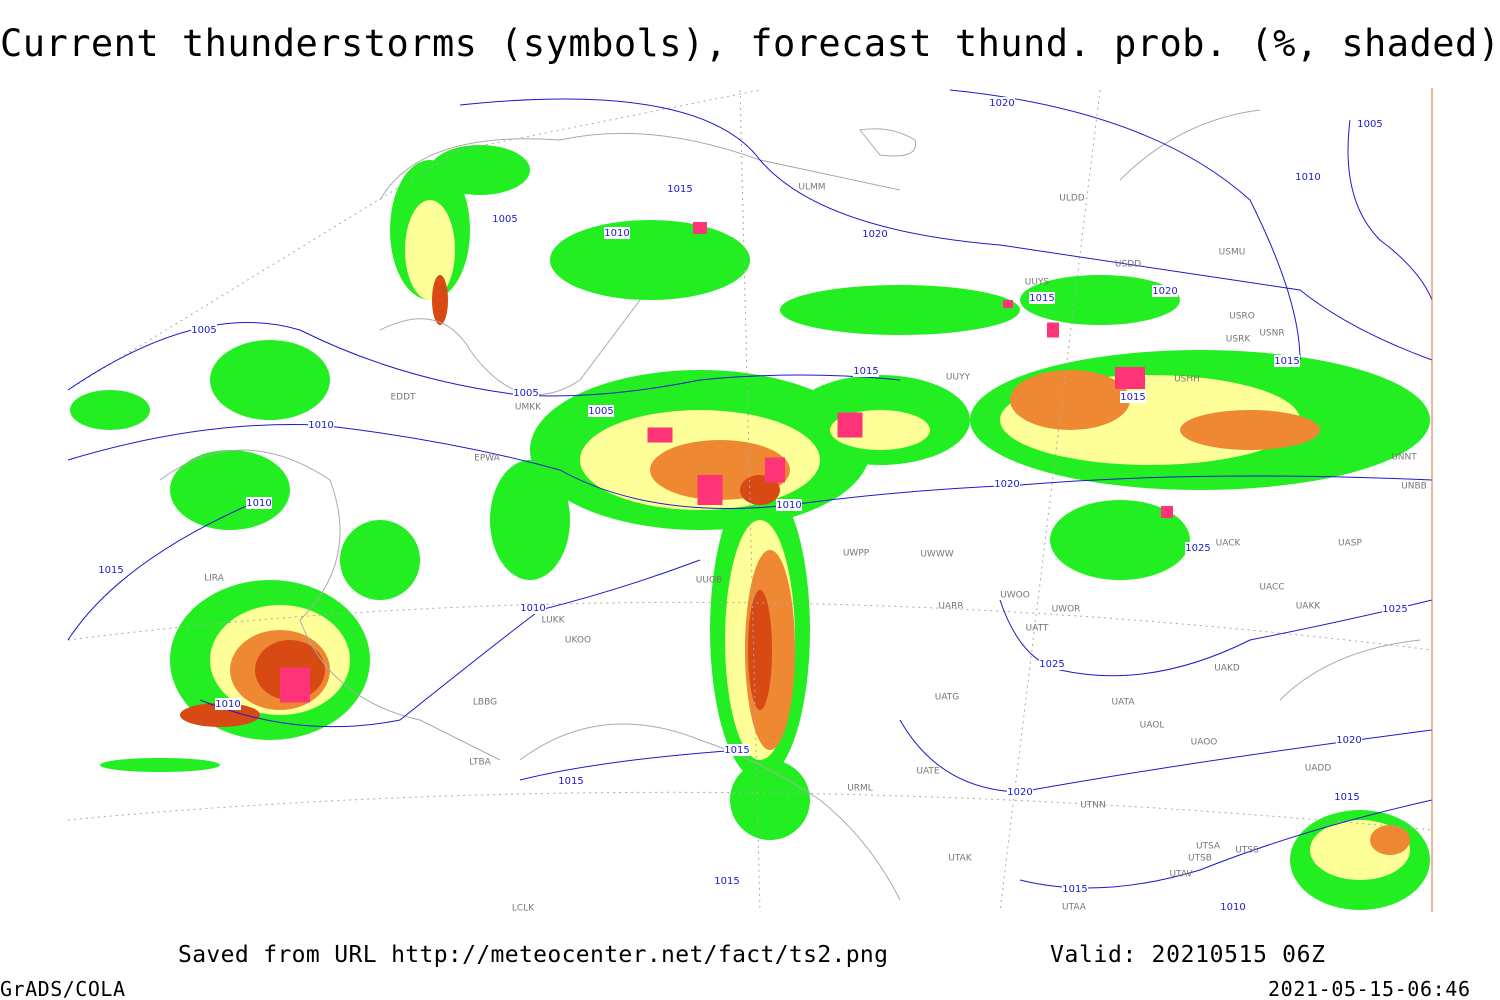 This screenshot has width=1500, height=1000. I want to click on station-code: USRO, so click(1242, 317).